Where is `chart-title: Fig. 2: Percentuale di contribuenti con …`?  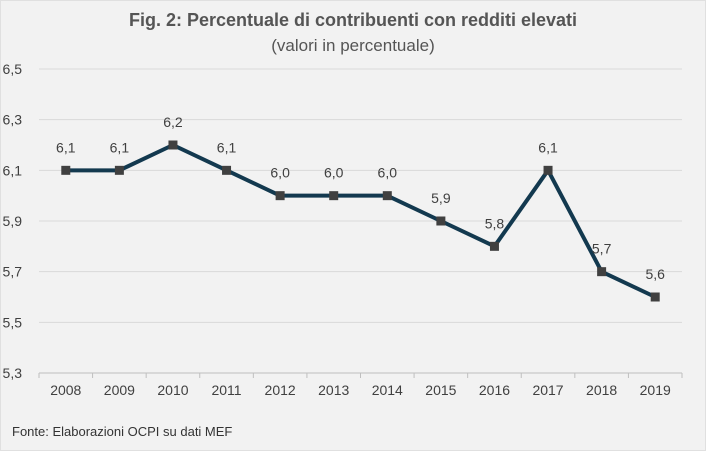 chart-title: Fig. 2: Percentuale di contribuenti con … is located at coordinates (353, 20).